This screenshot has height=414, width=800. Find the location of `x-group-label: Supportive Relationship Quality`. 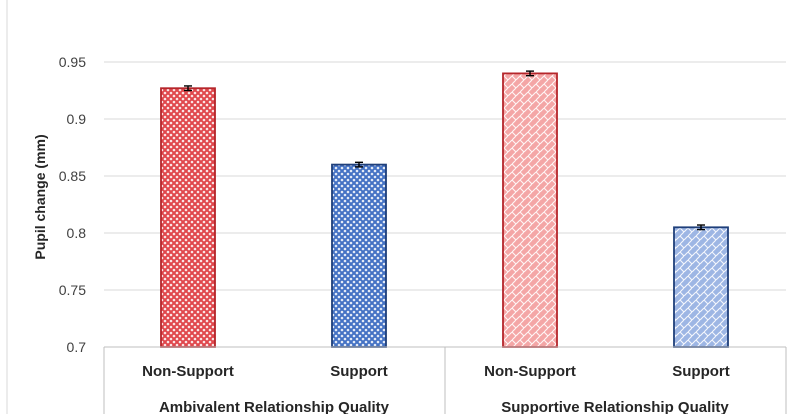

x-group-label: Supportive Relationship Quality is located at coordinates (615, 406).